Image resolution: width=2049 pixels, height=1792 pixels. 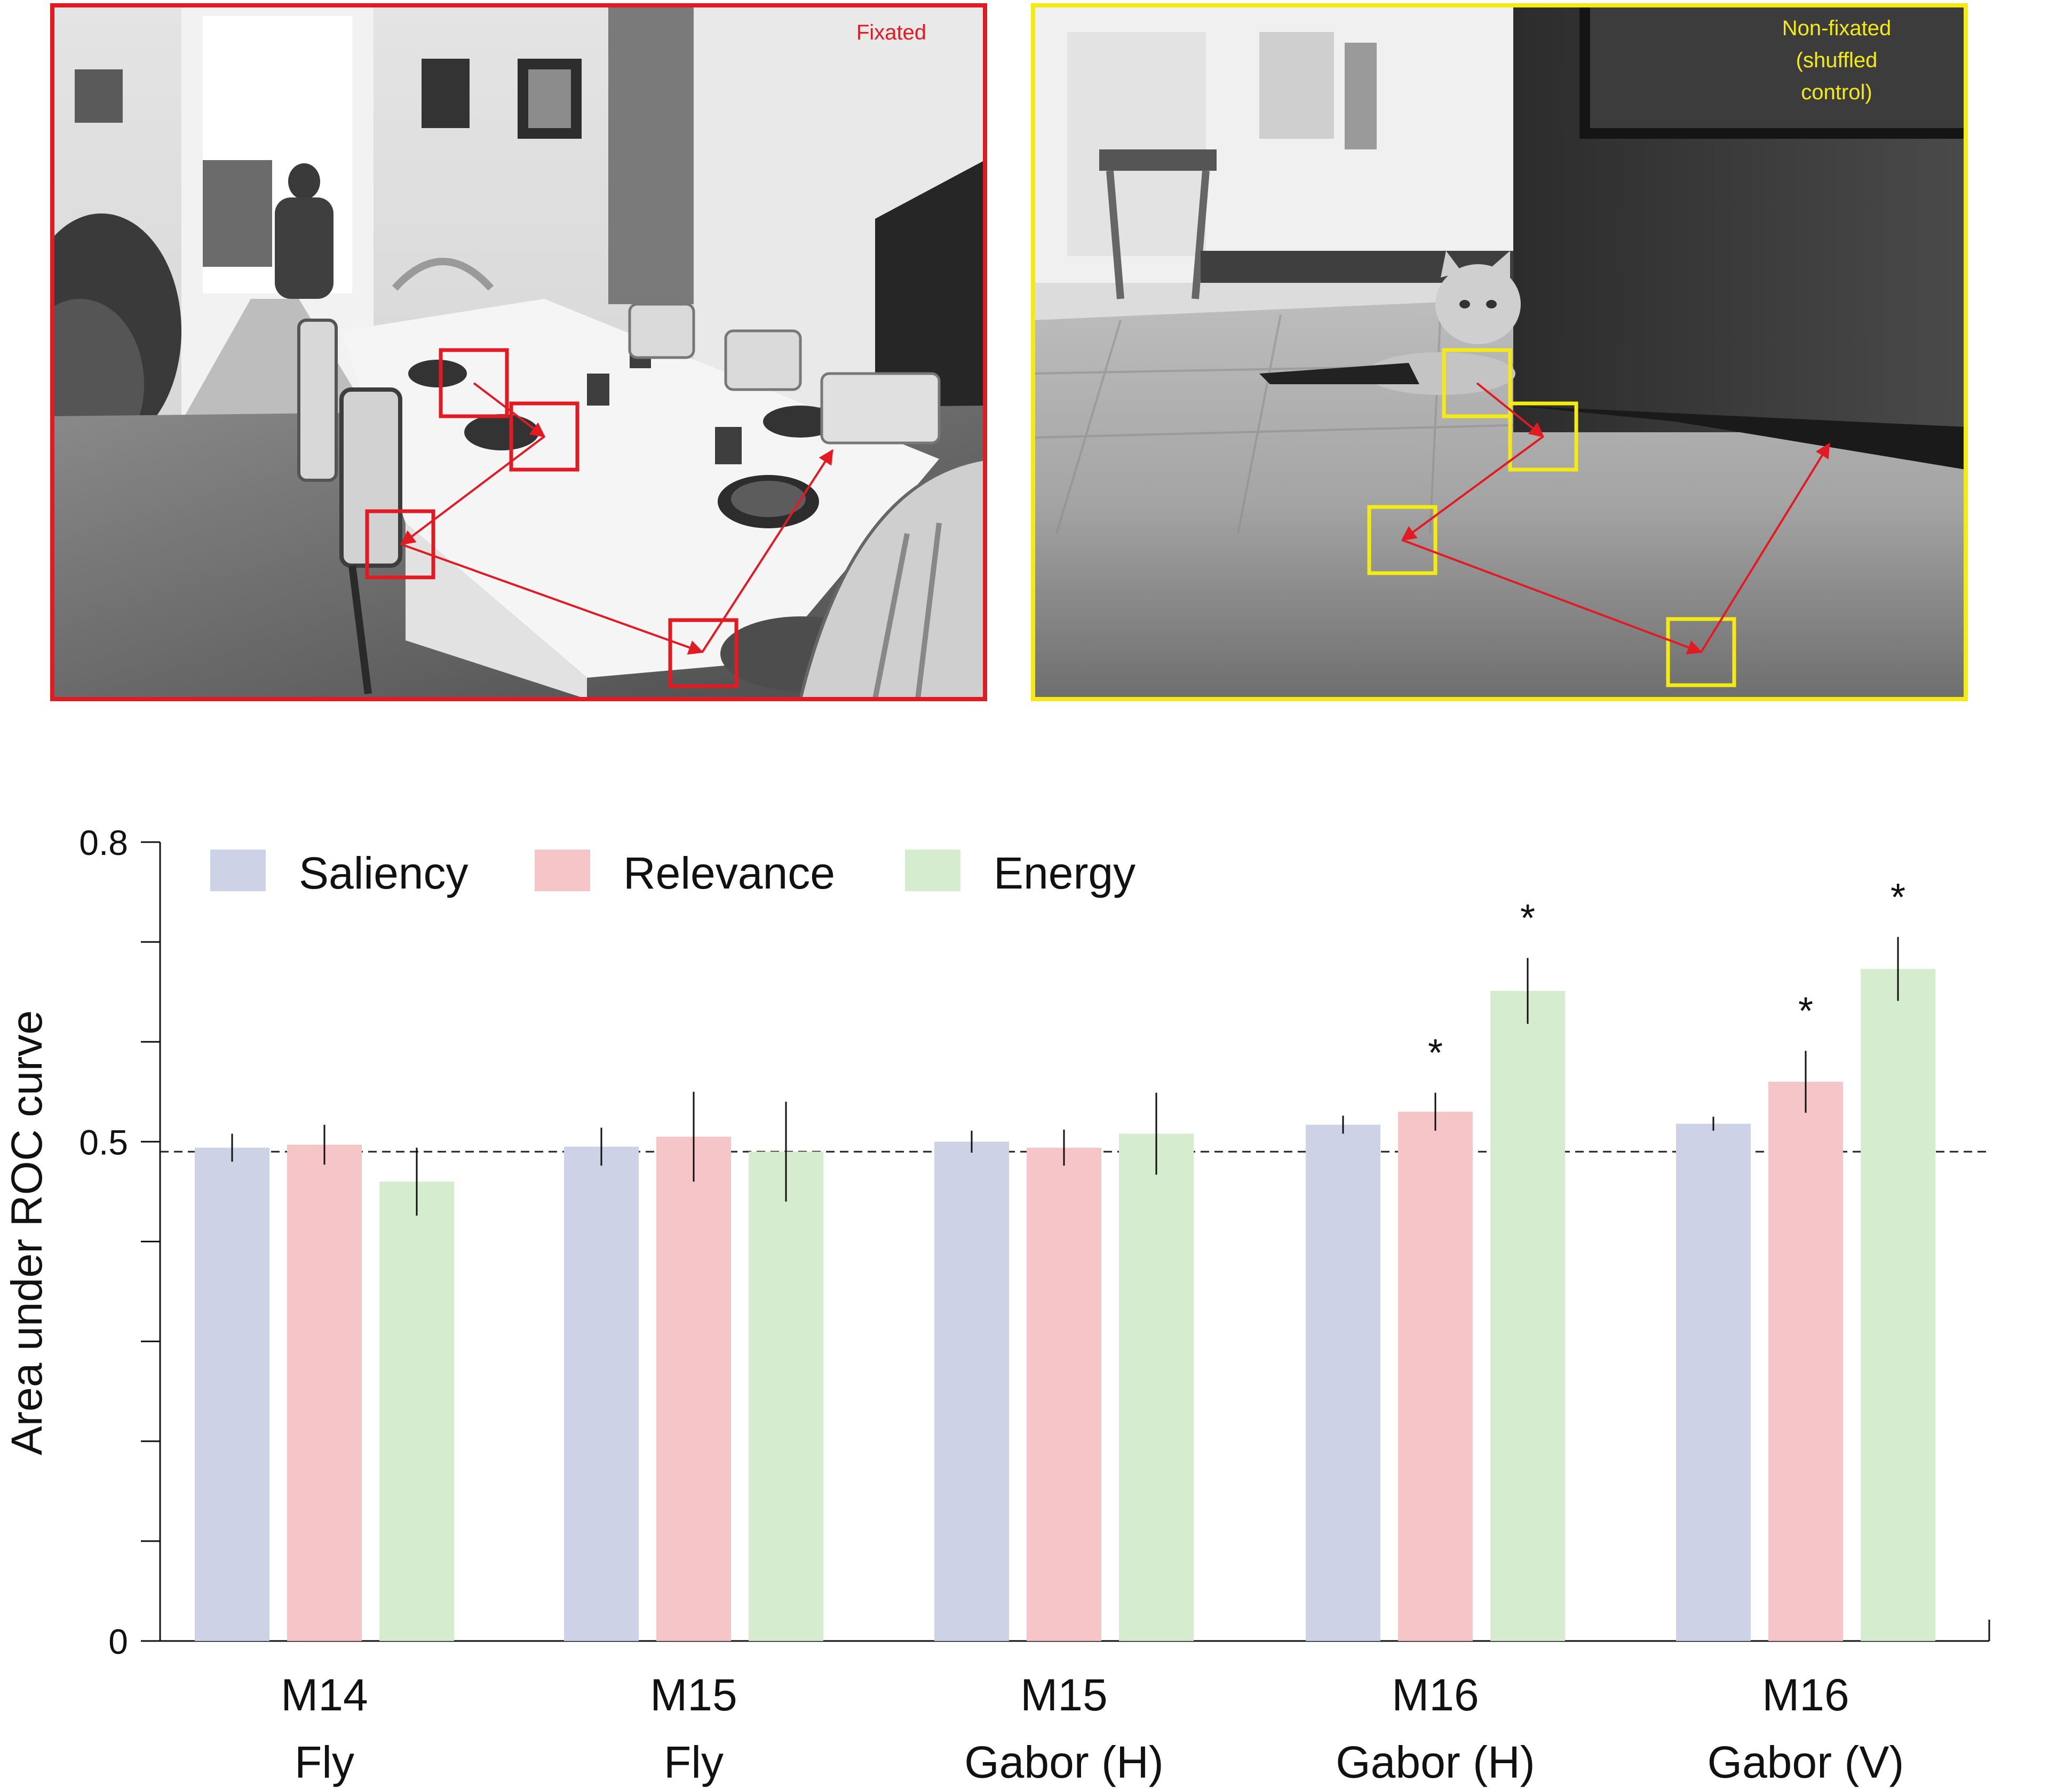 I want to click on y-tick-label: 0.8, so click(x=103, y=843).